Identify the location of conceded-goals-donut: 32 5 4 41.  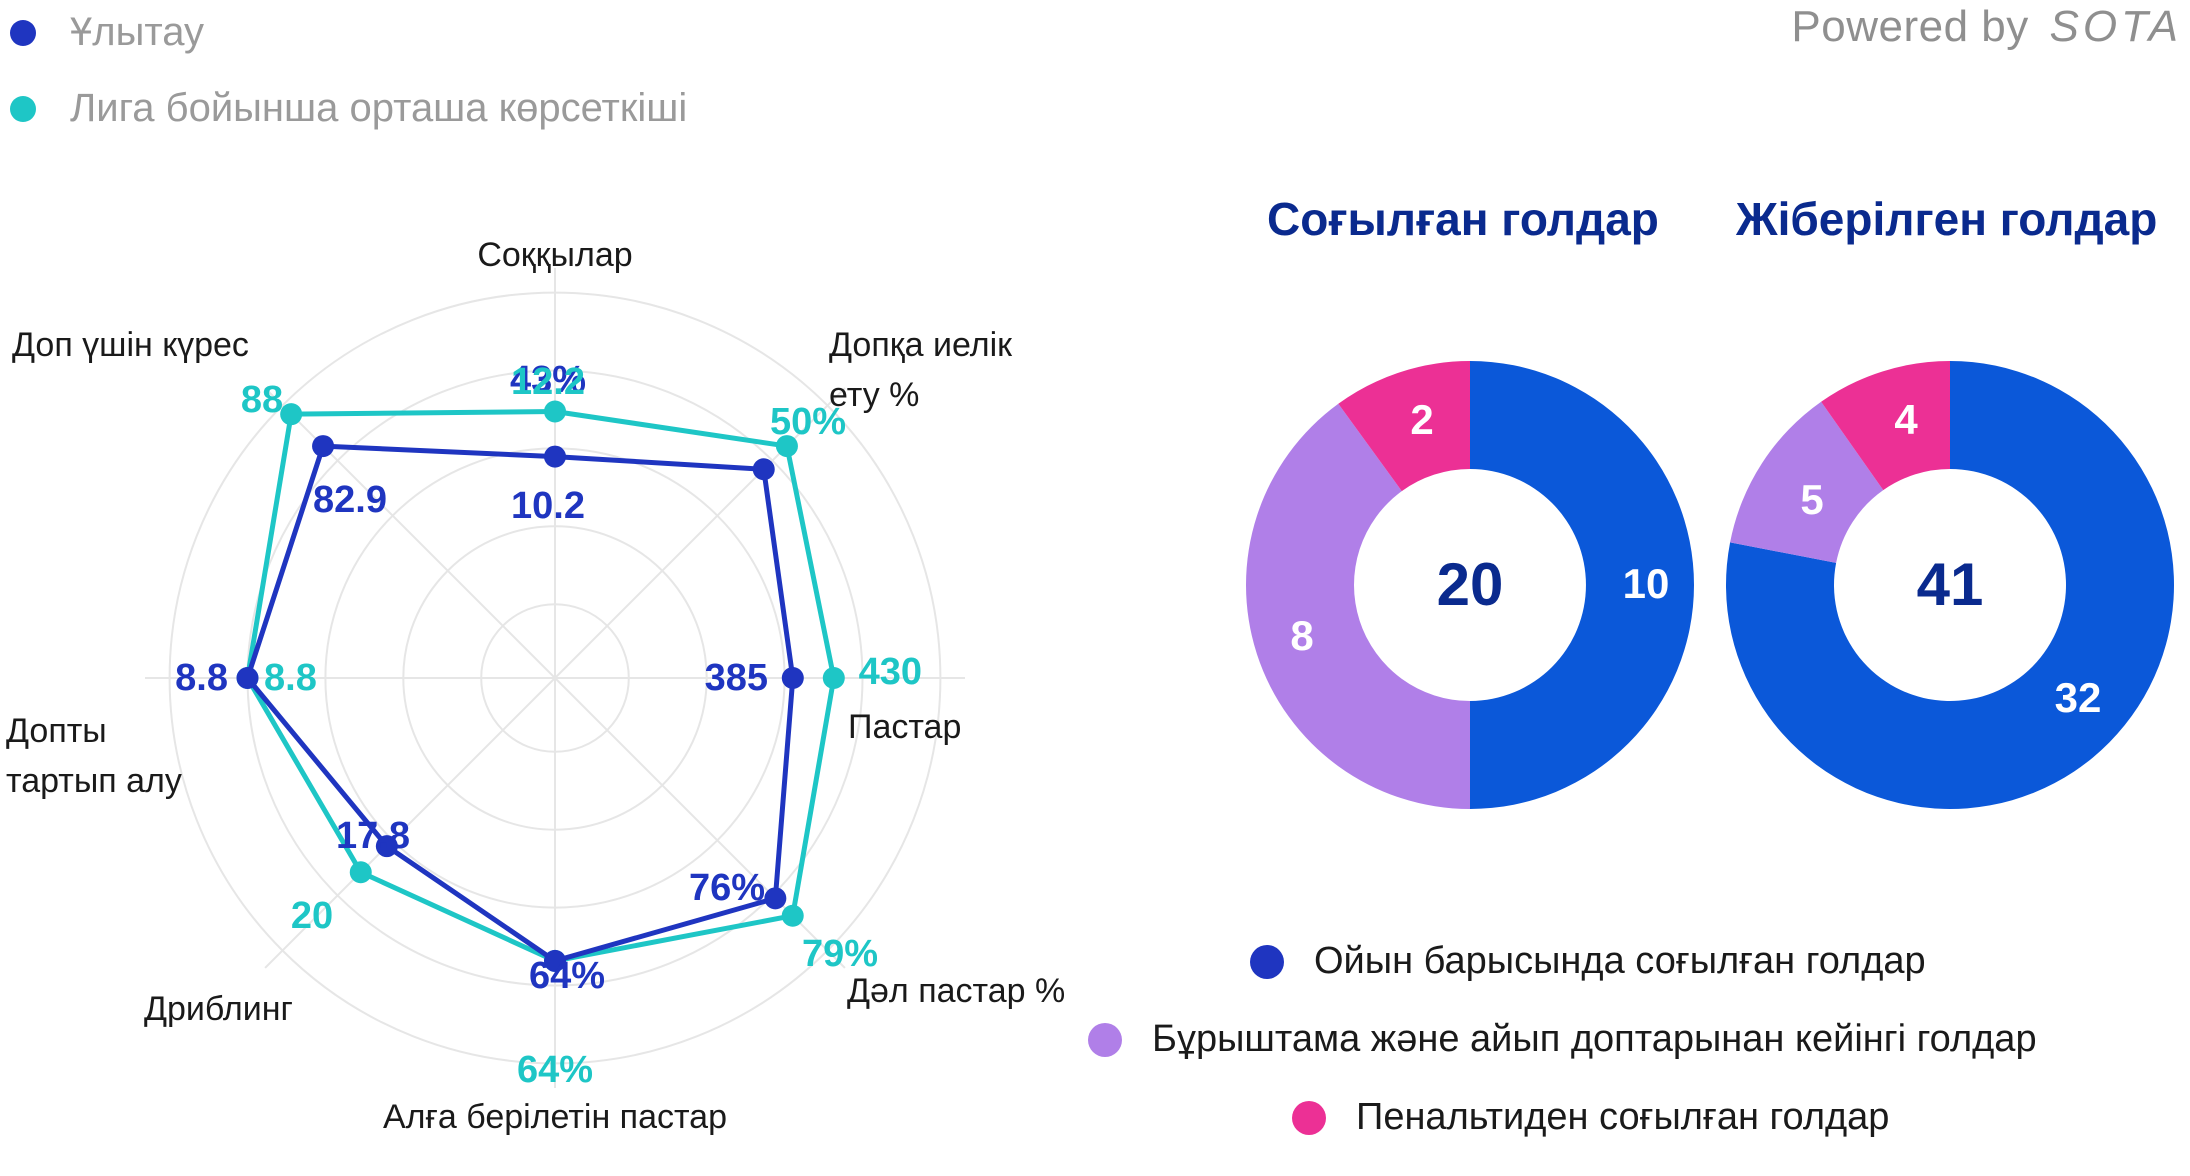
(1950, 585).